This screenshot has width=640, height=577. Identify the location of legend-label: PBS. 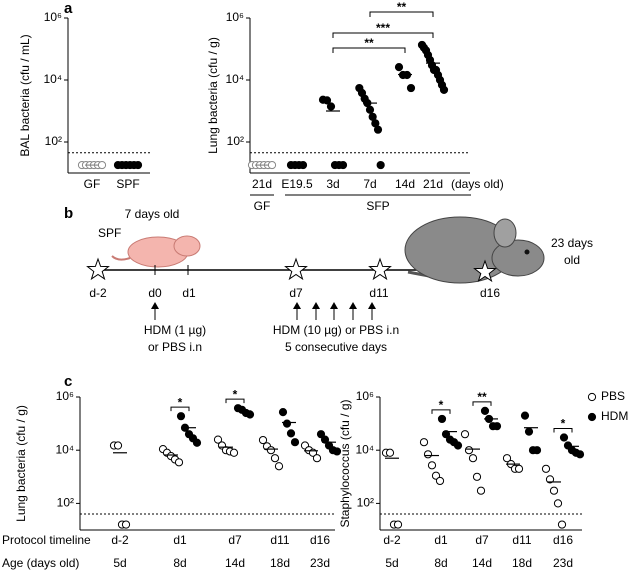
(613, 396).